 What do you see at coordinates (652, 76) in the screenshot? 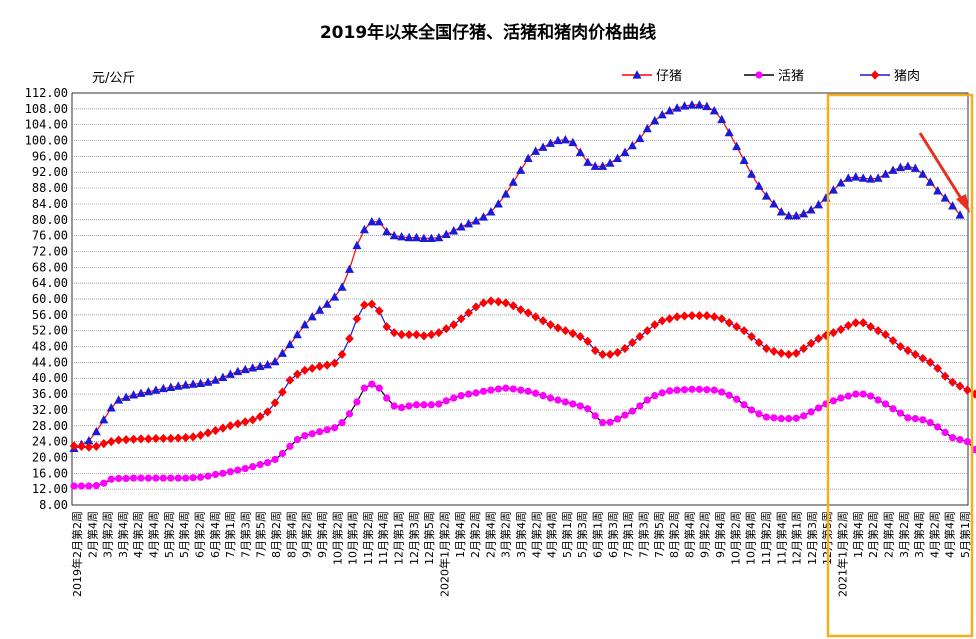
I see `legend-item: 仔猪` at bounding box center [652, 76].